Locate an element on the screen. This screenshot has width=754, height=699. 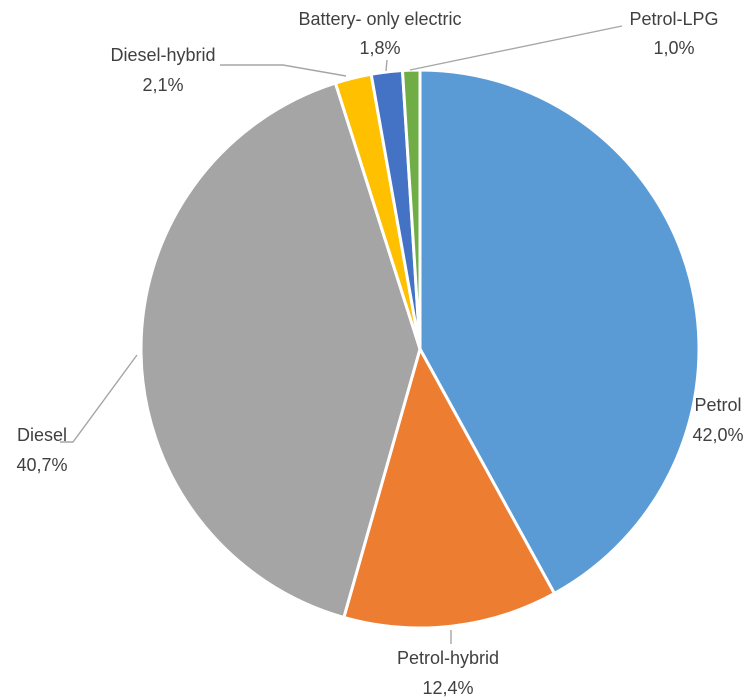
category-label-battery-only-electric: Battery- only electric is located at coordinates (379, 19).